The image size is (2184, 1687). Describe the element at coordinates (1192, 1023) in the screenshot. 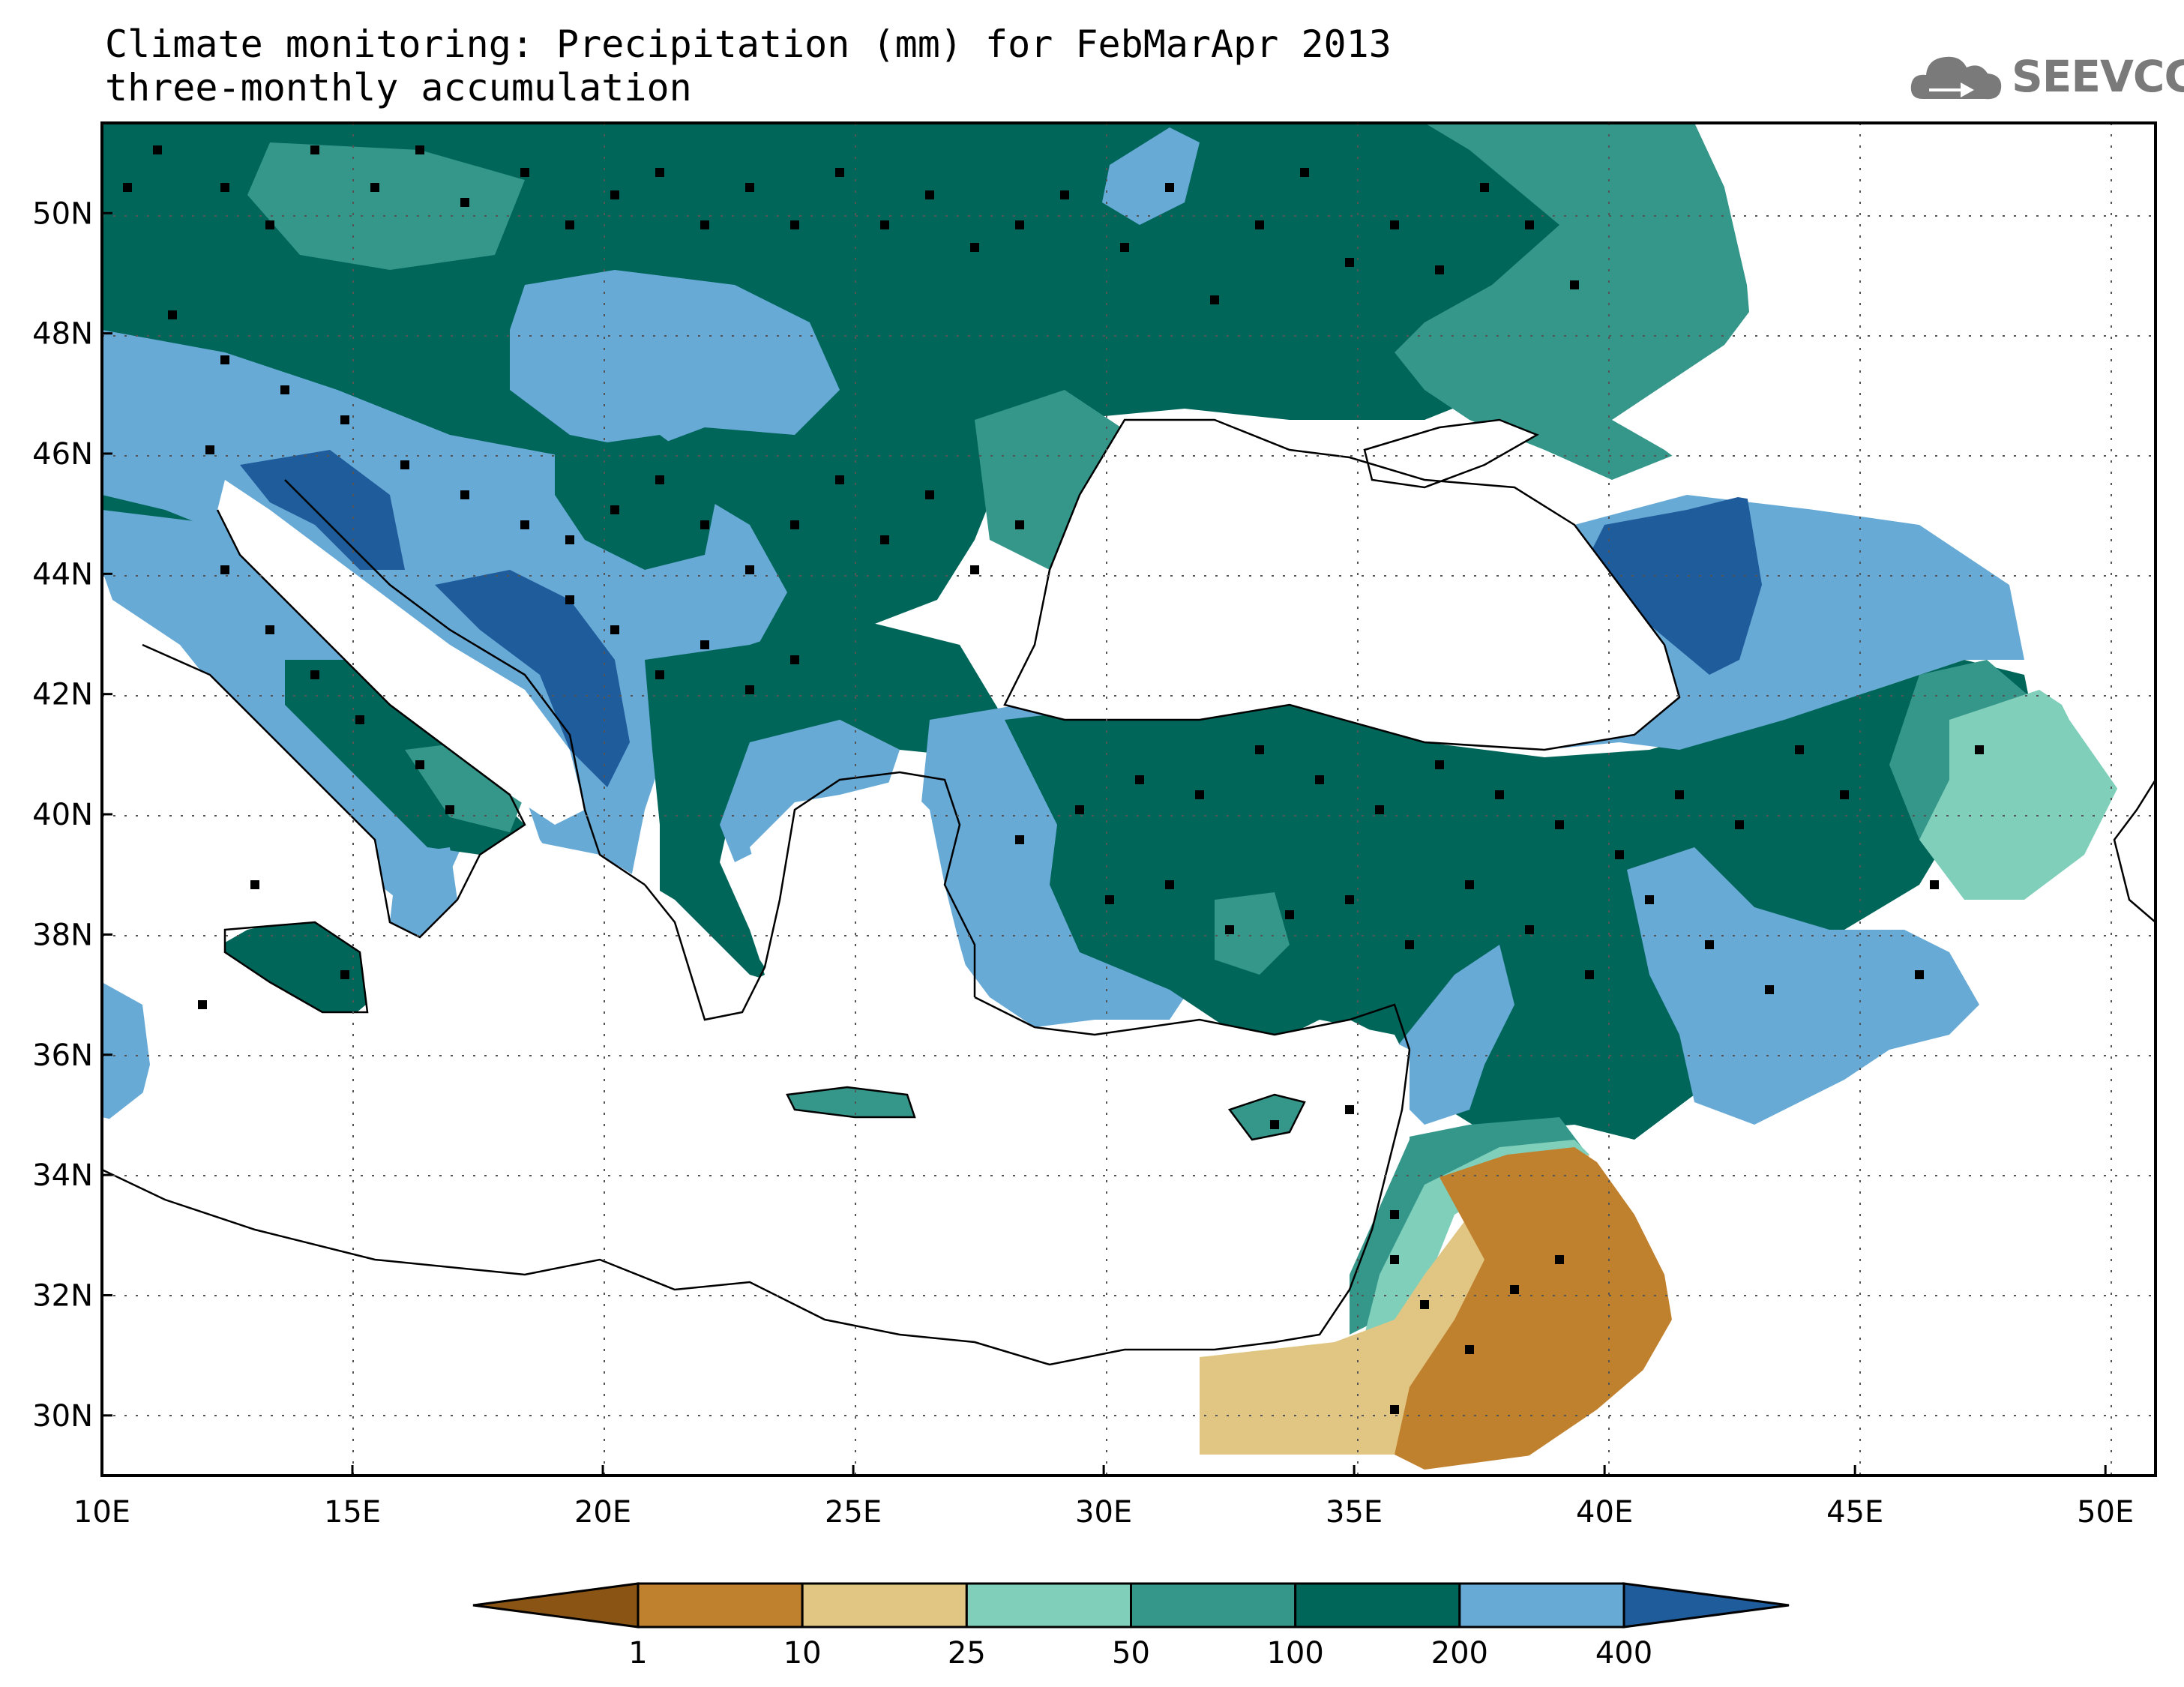

I see `coastline-turkey-south` at that location.